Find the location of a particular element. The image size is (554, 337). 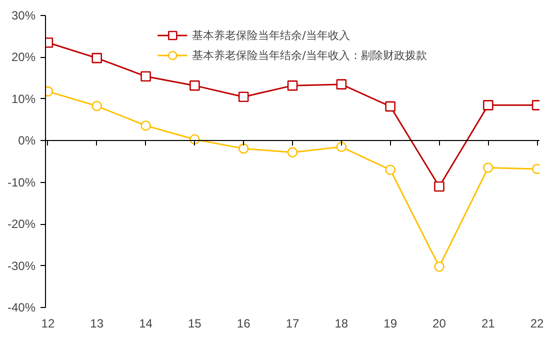

x-tick-label: 21 is located at coordinates (488, 323).